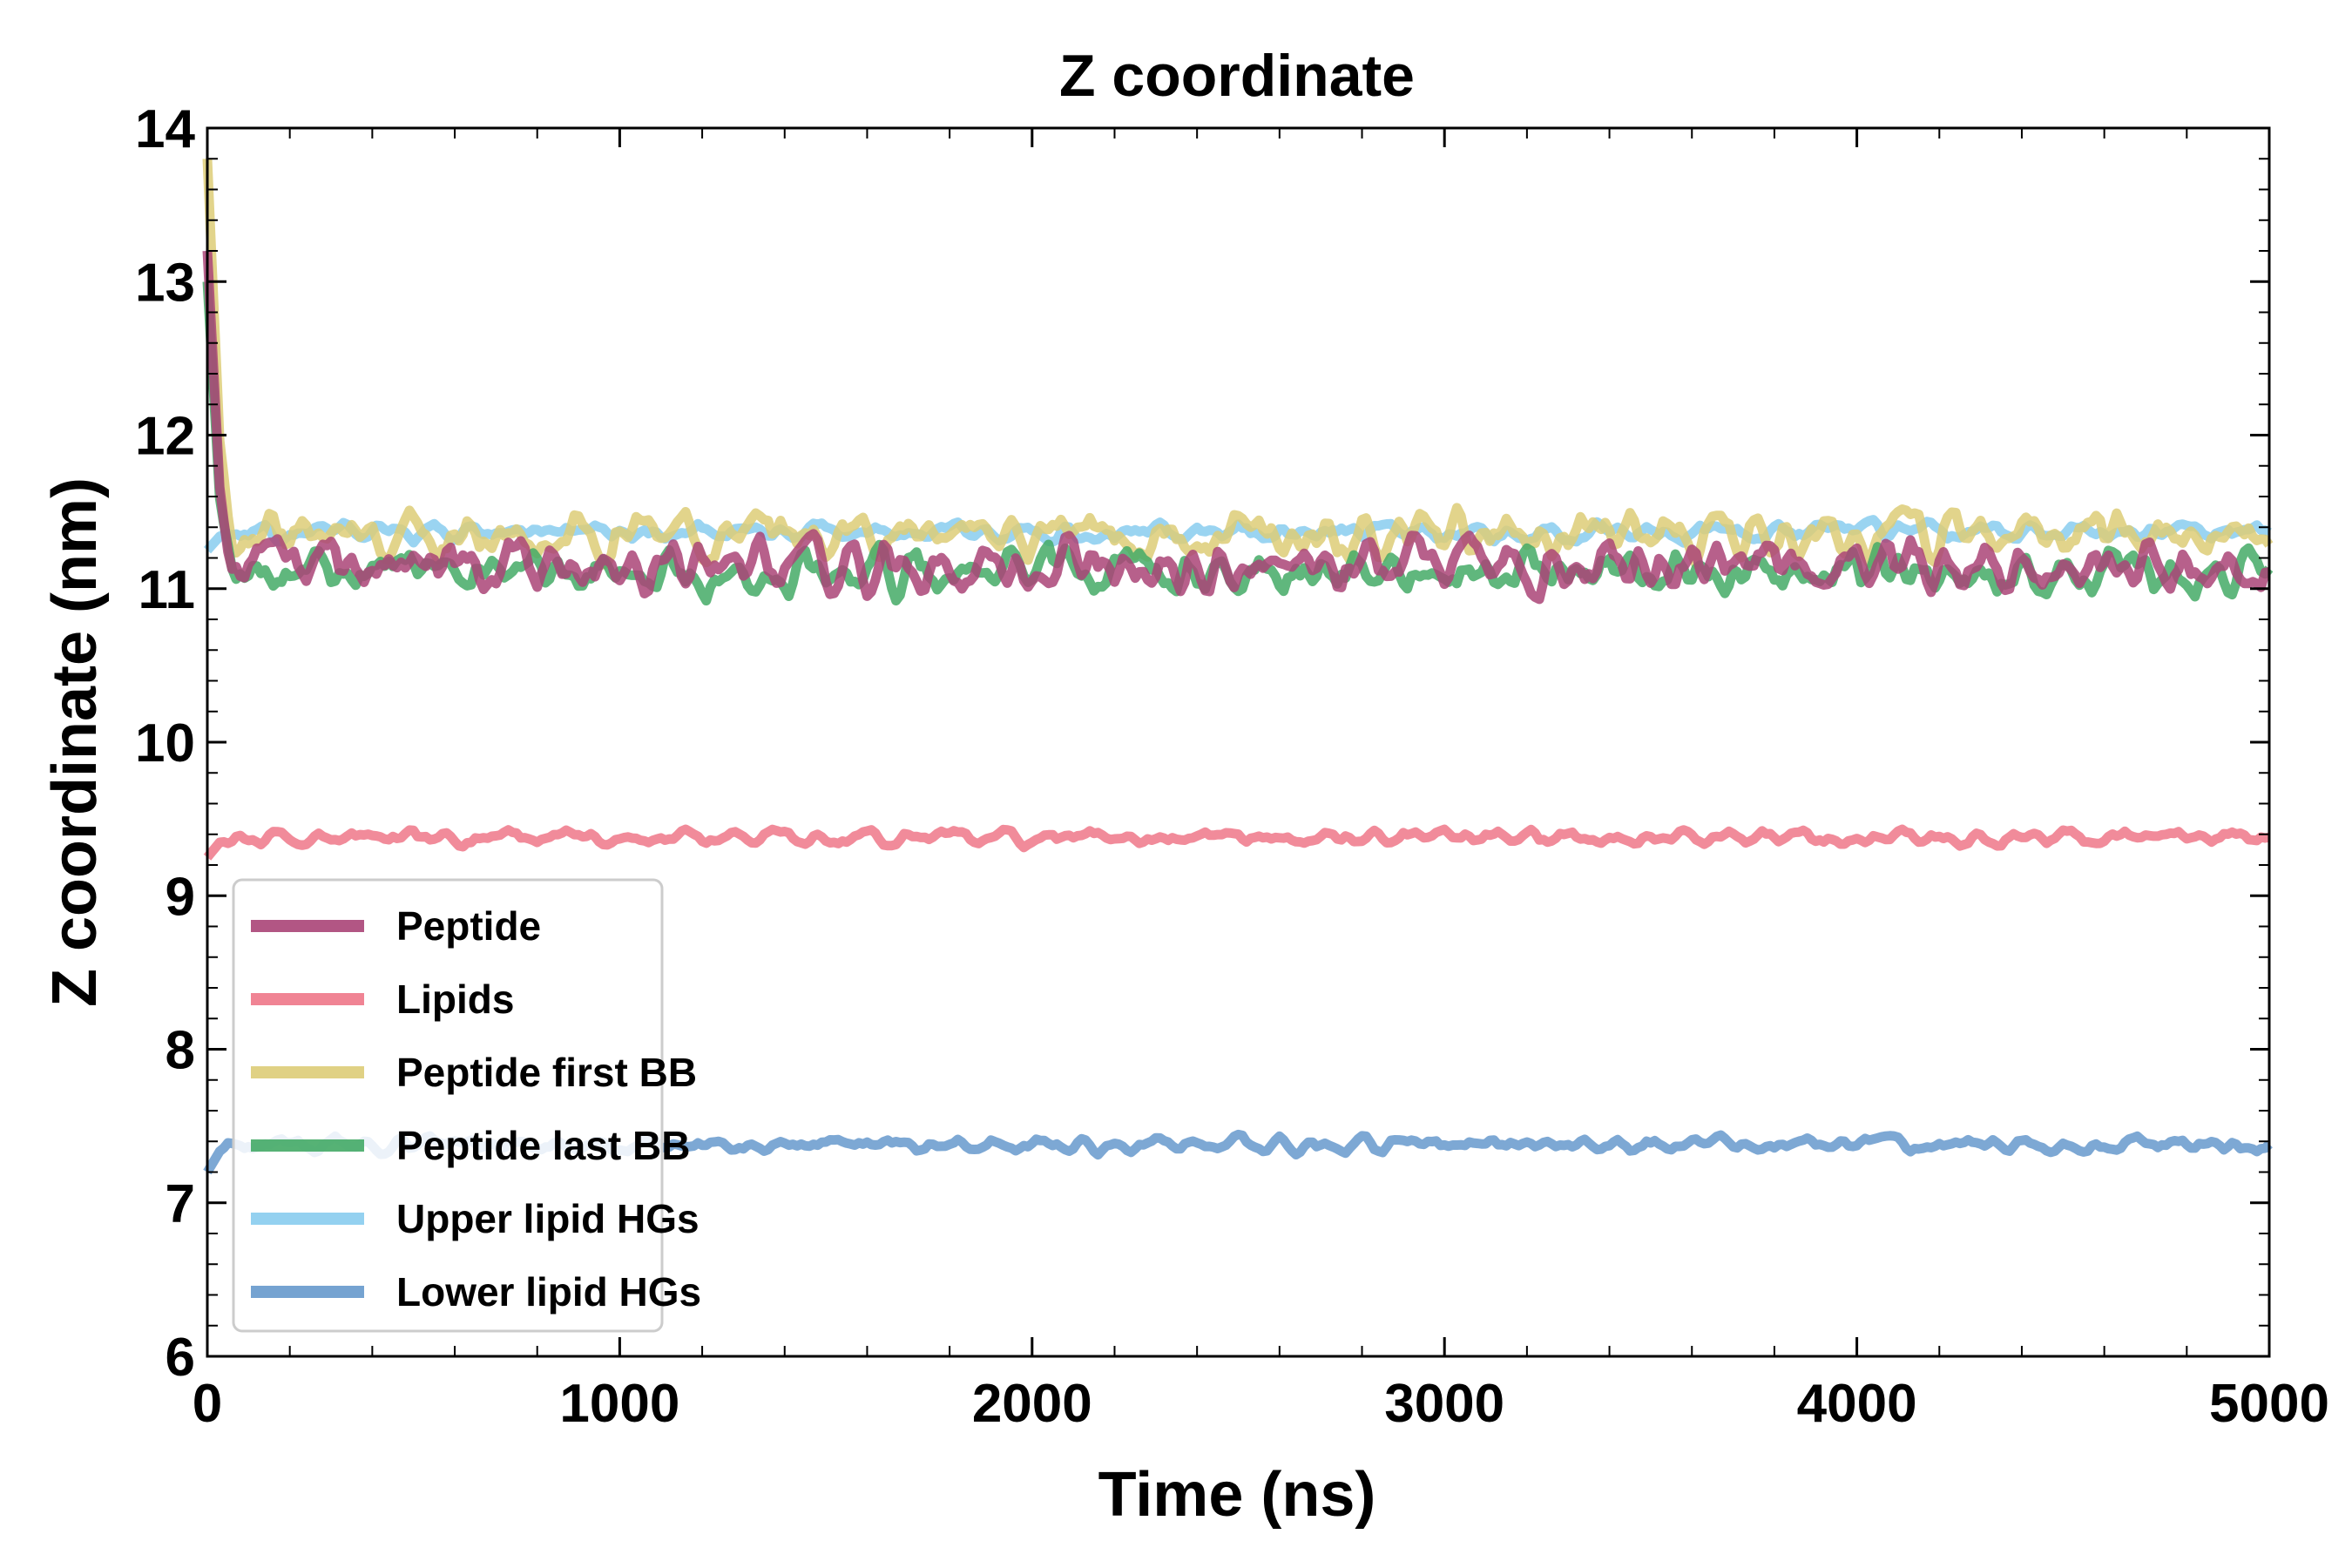 The height and width of the screenshot is (1568, 2352). Describe the element at coordinates (180, 1051) in the screenshot. I see `y-tick-label: 8` at that location.